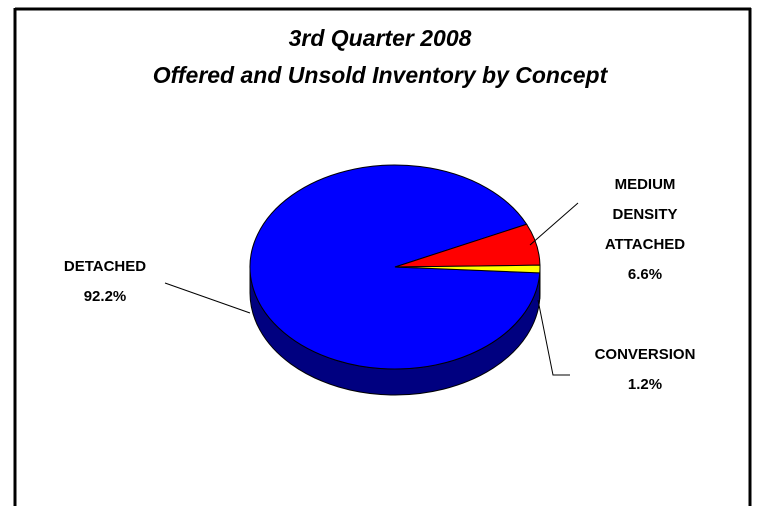 Image resolution: width=757 pixels, height=506 pixels. What do you see at coordinates (467, 269) in the screenshot?
I see `pie-slice` at bounding box center [467, 269].